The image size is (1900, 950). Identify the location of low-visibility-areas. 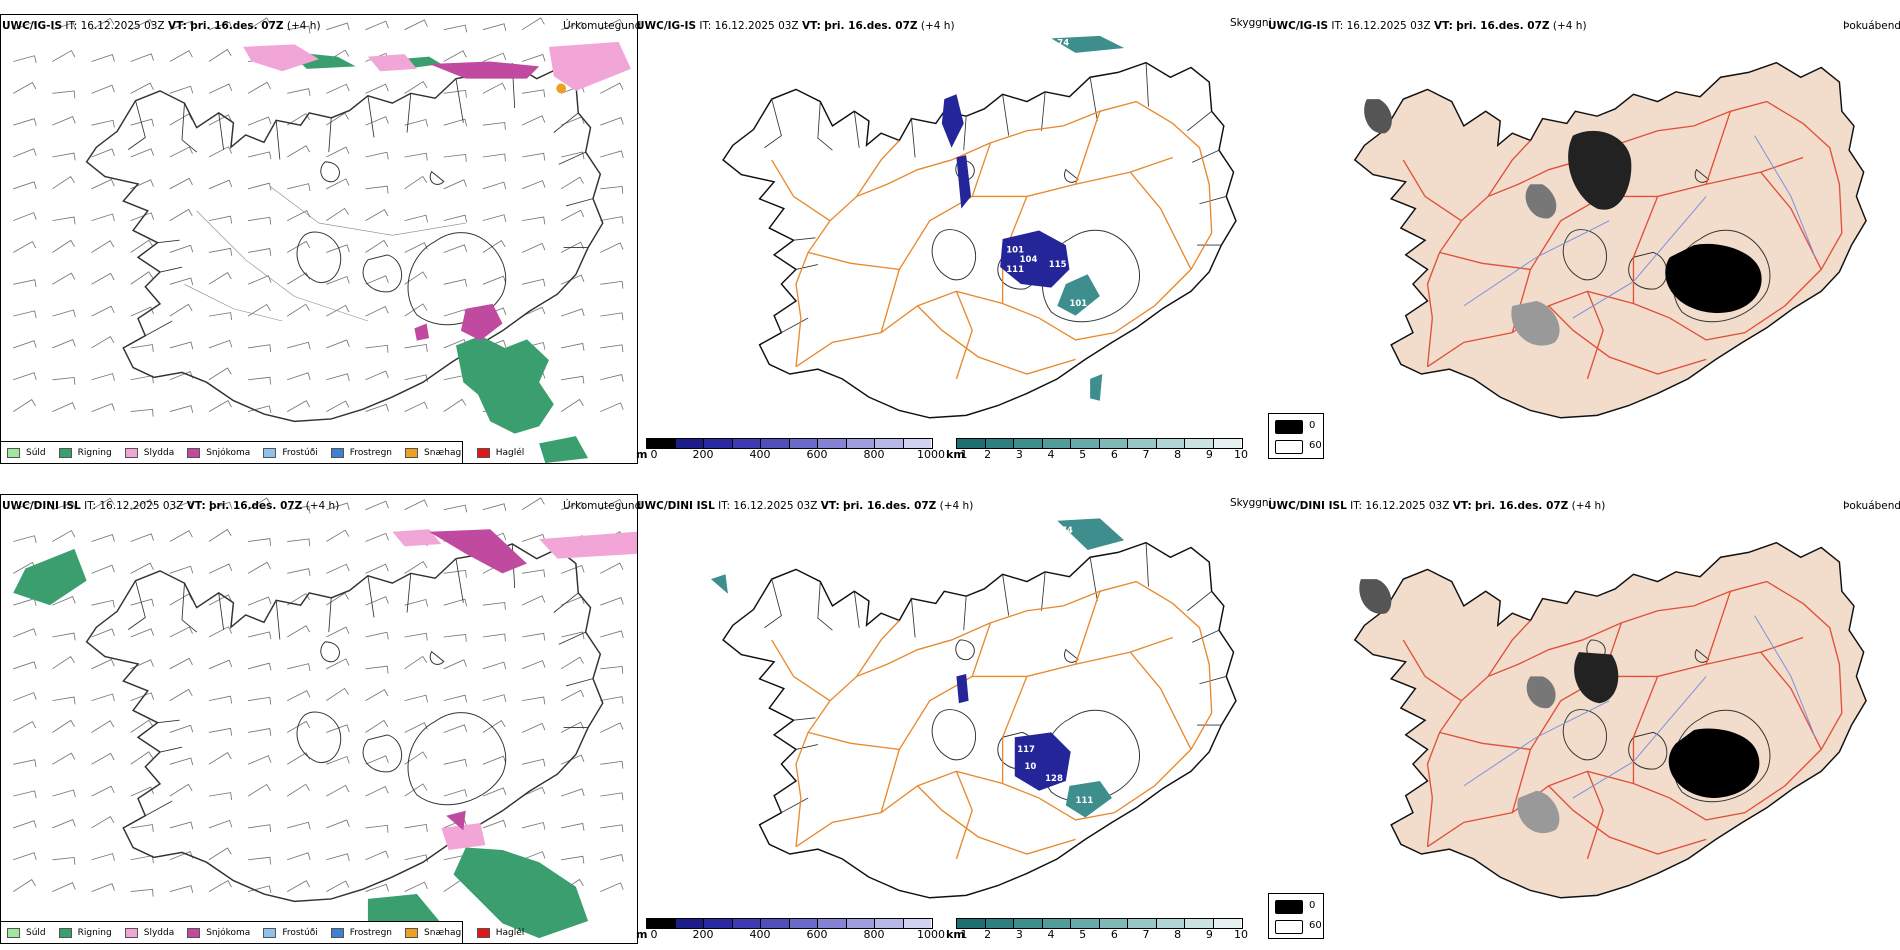
(1013, 732).